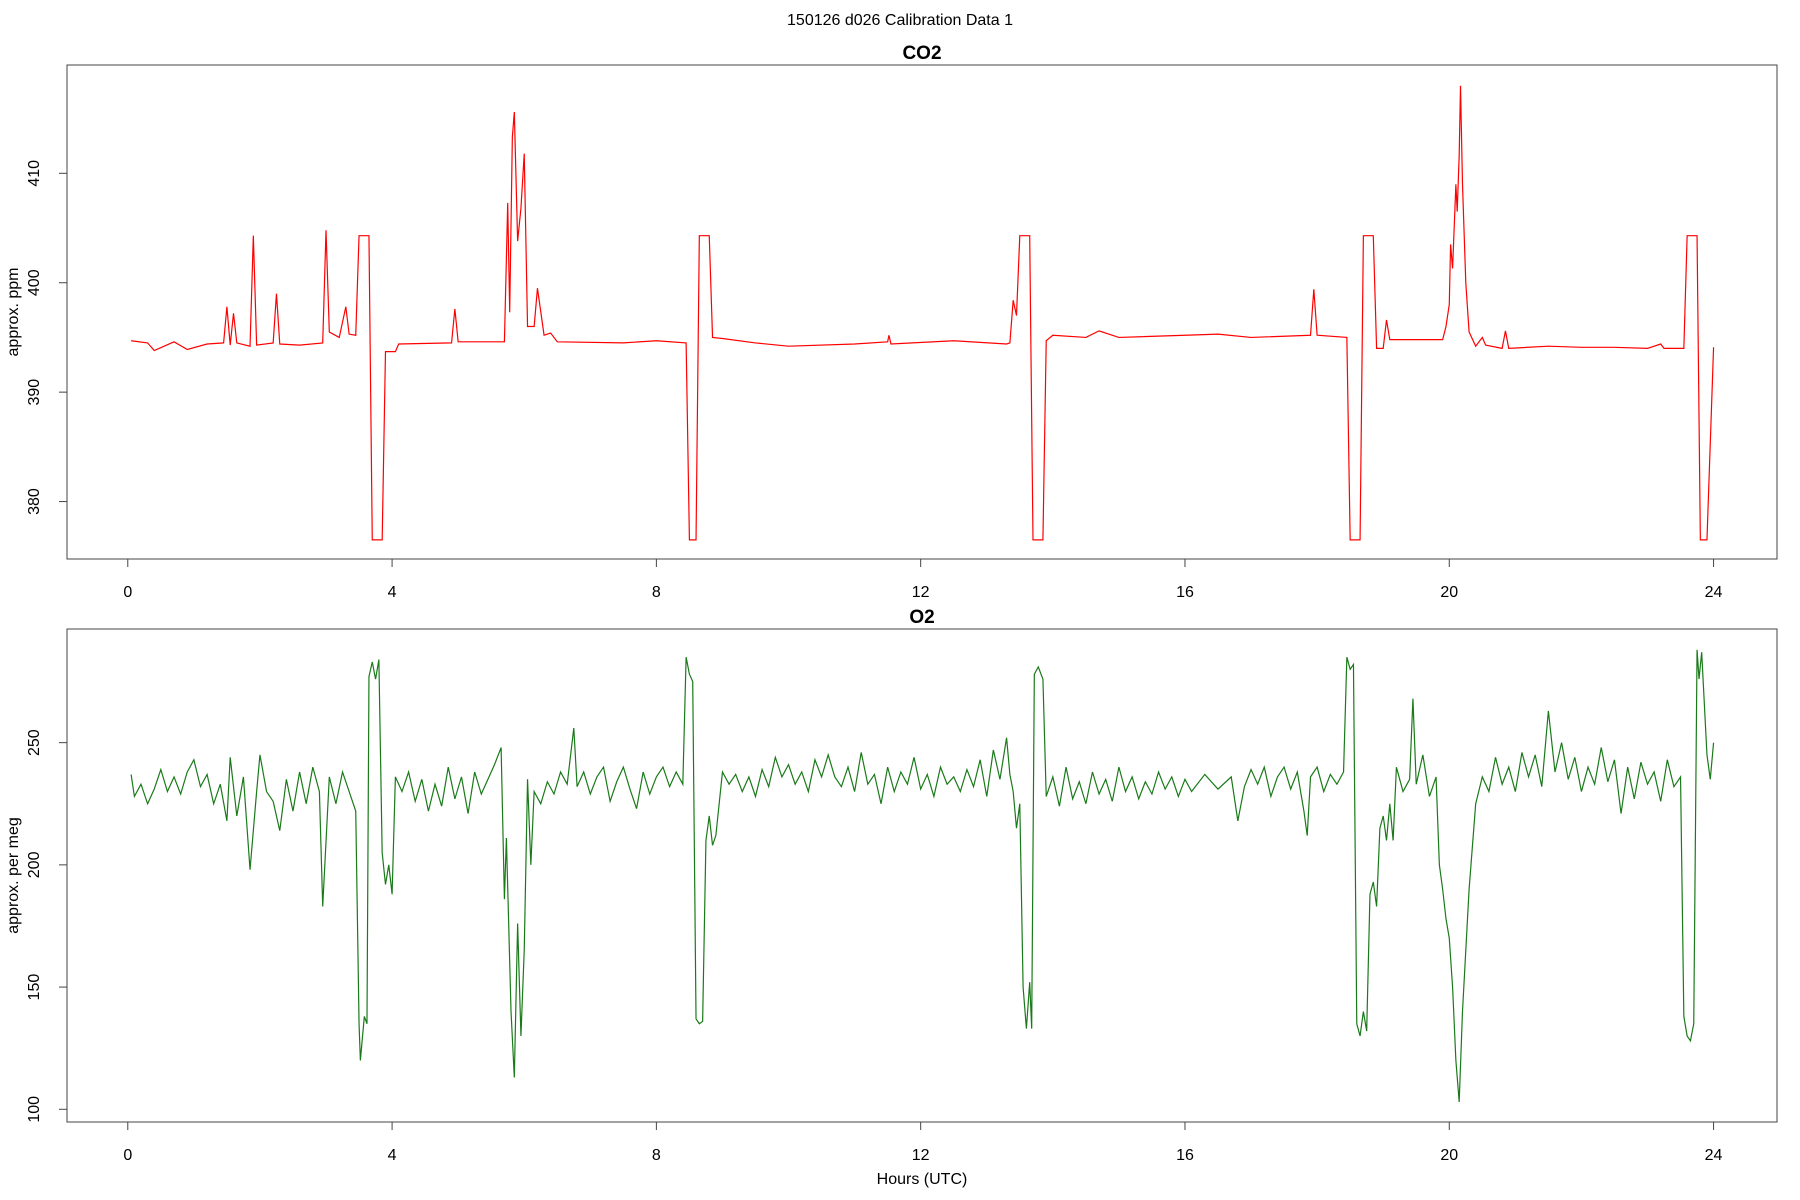 This screenshot has width=1800, height=1200. What do you see at coordinates (13, 312) in the screenshot?
I see `y-axis-label: approx. ppm` at bounding box center [13, 312].